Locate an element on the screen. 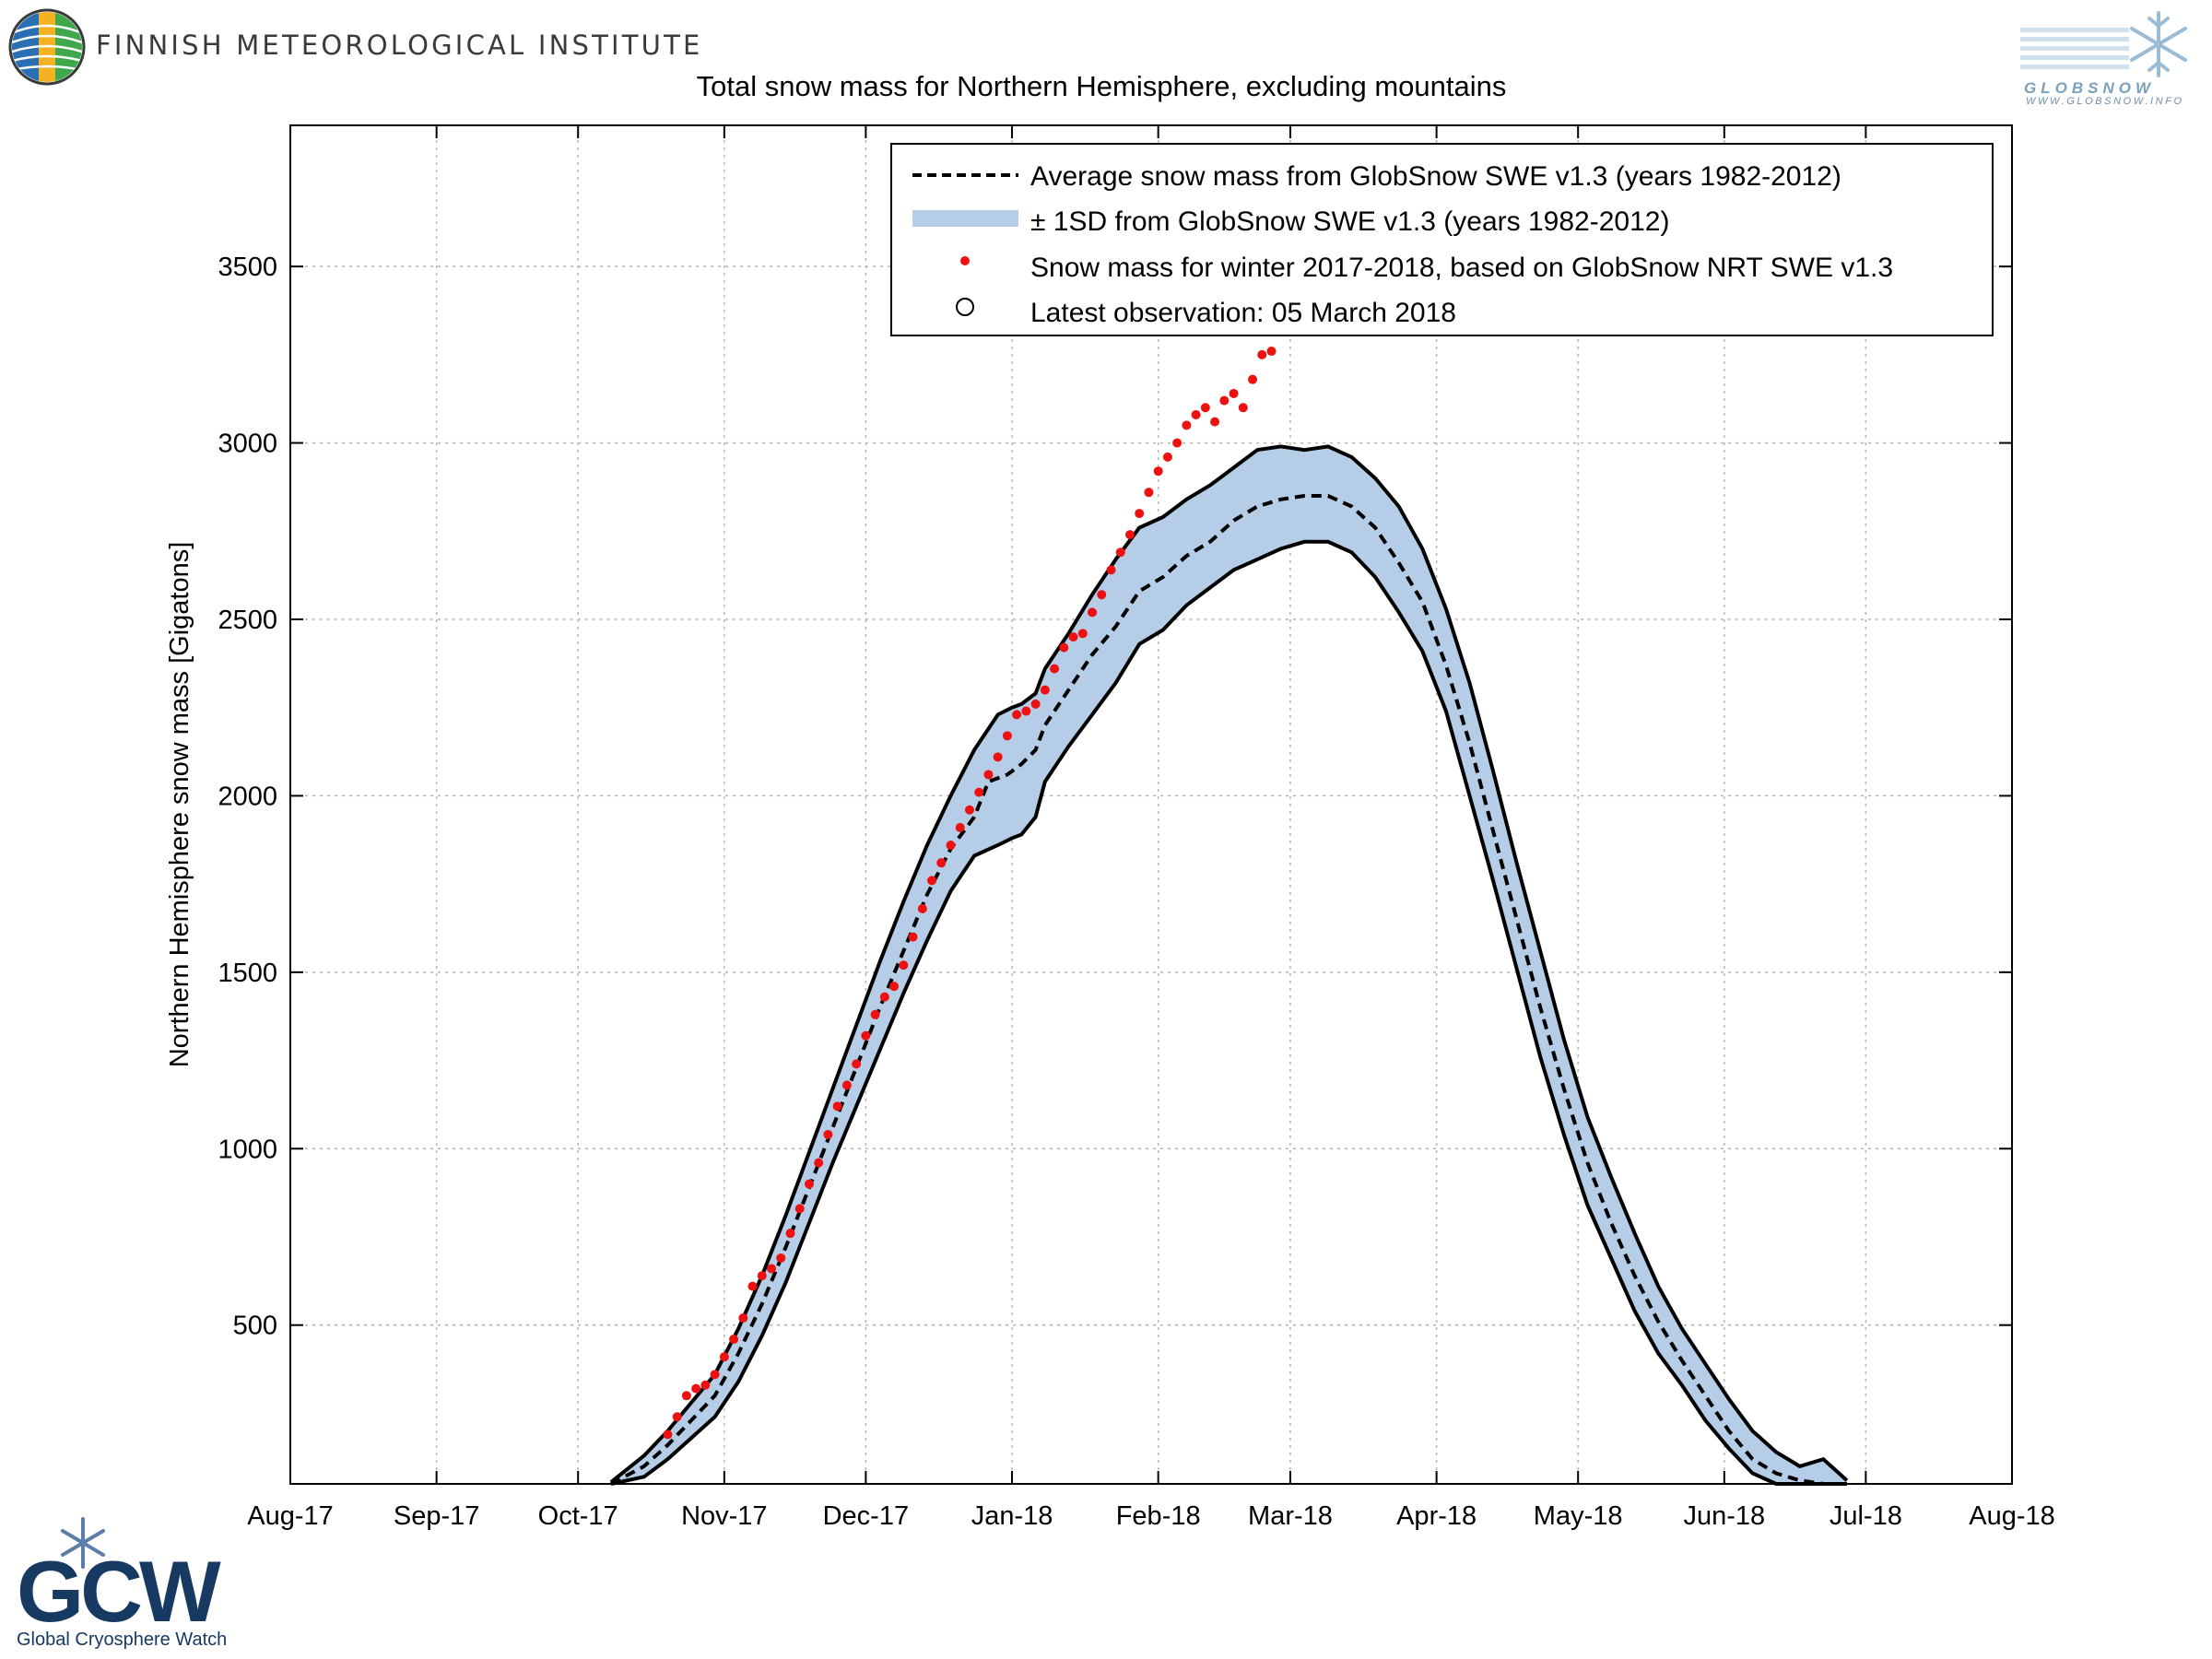 Image resolution: width=2212 pixels, height=1659 pixels. legend-label-latest: Latest observation: 05 March 2018 is located at coordinates (1243, 313).